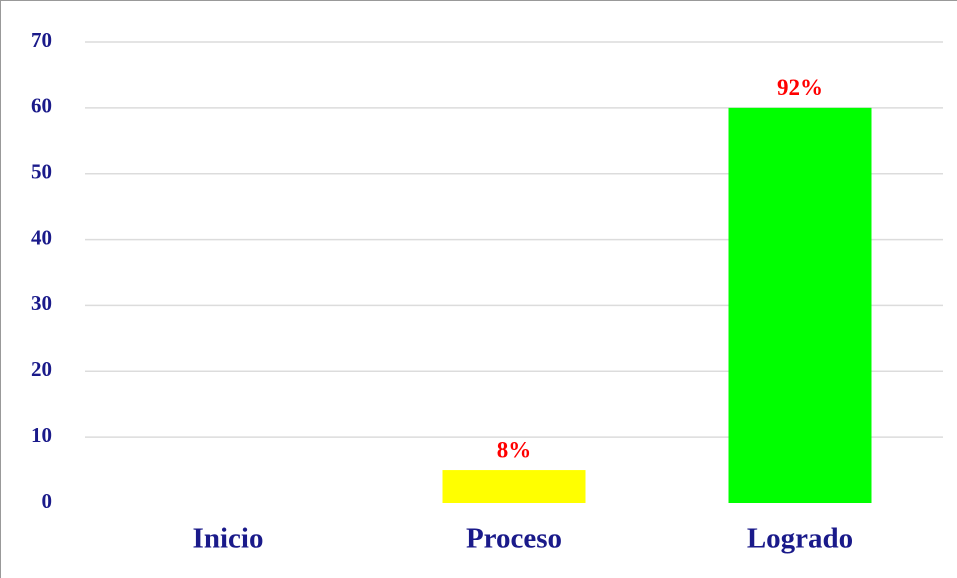  I want to click on value-label: 92%, so click(800, 87).